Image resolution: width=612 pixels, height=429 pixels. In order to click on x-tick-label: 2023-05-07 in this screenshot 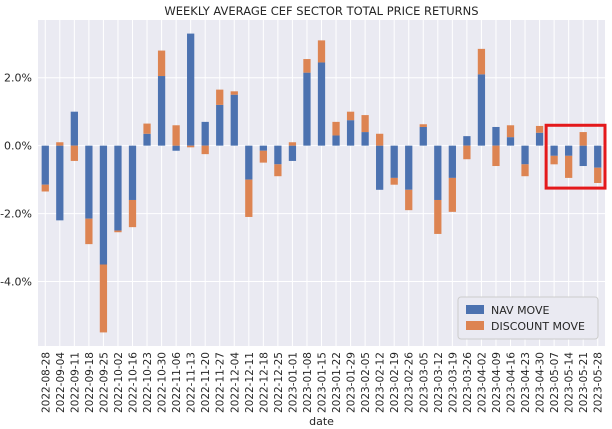, I will do `click(555, 382)`.